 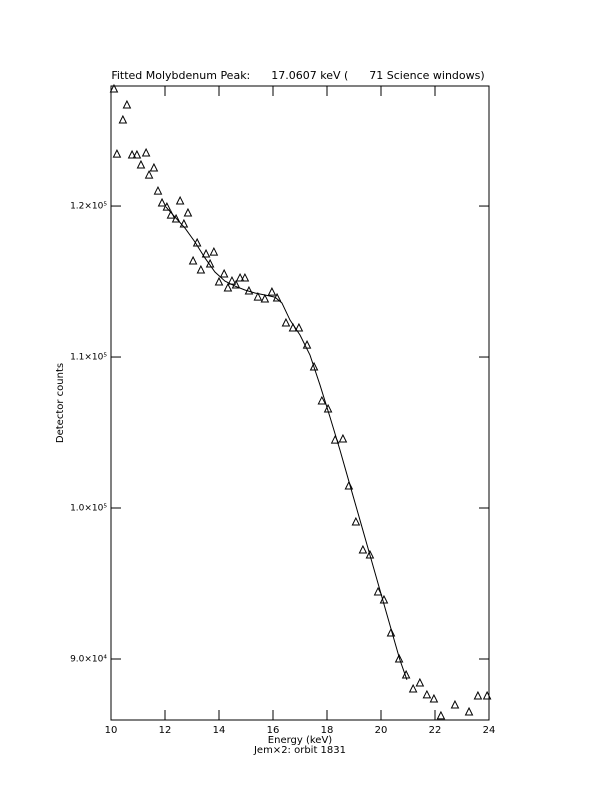 I want to click on x-tick-label: 10, so click(x=111, y=730).